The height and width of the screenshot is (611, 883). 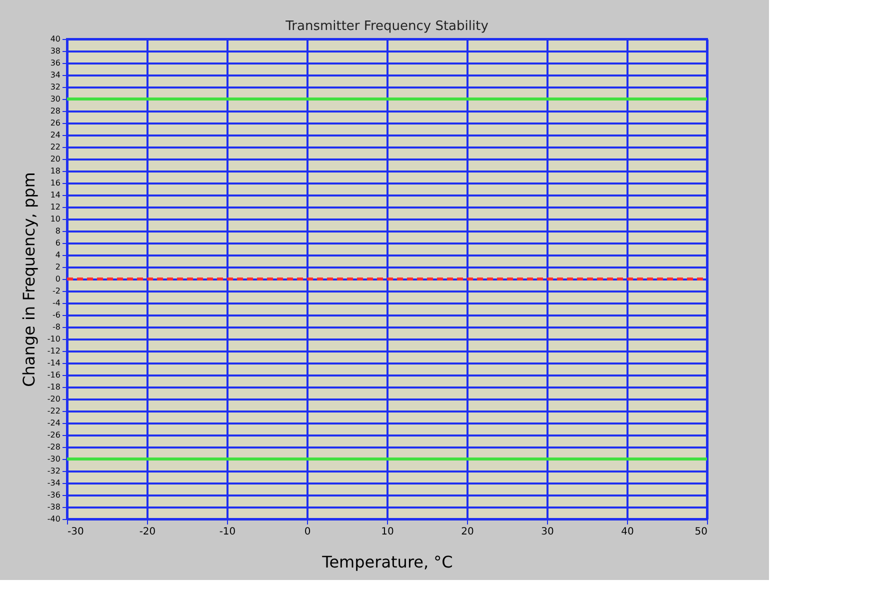 I want to click on y-tick-label: 32, so click(x=55, y=87).